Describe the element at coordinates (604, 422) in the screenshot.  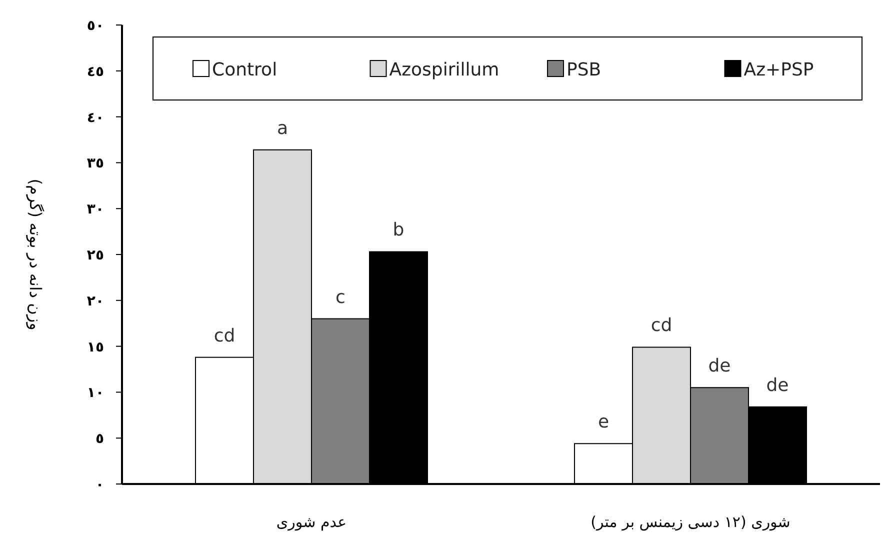
I see `data-label: e` at that location.